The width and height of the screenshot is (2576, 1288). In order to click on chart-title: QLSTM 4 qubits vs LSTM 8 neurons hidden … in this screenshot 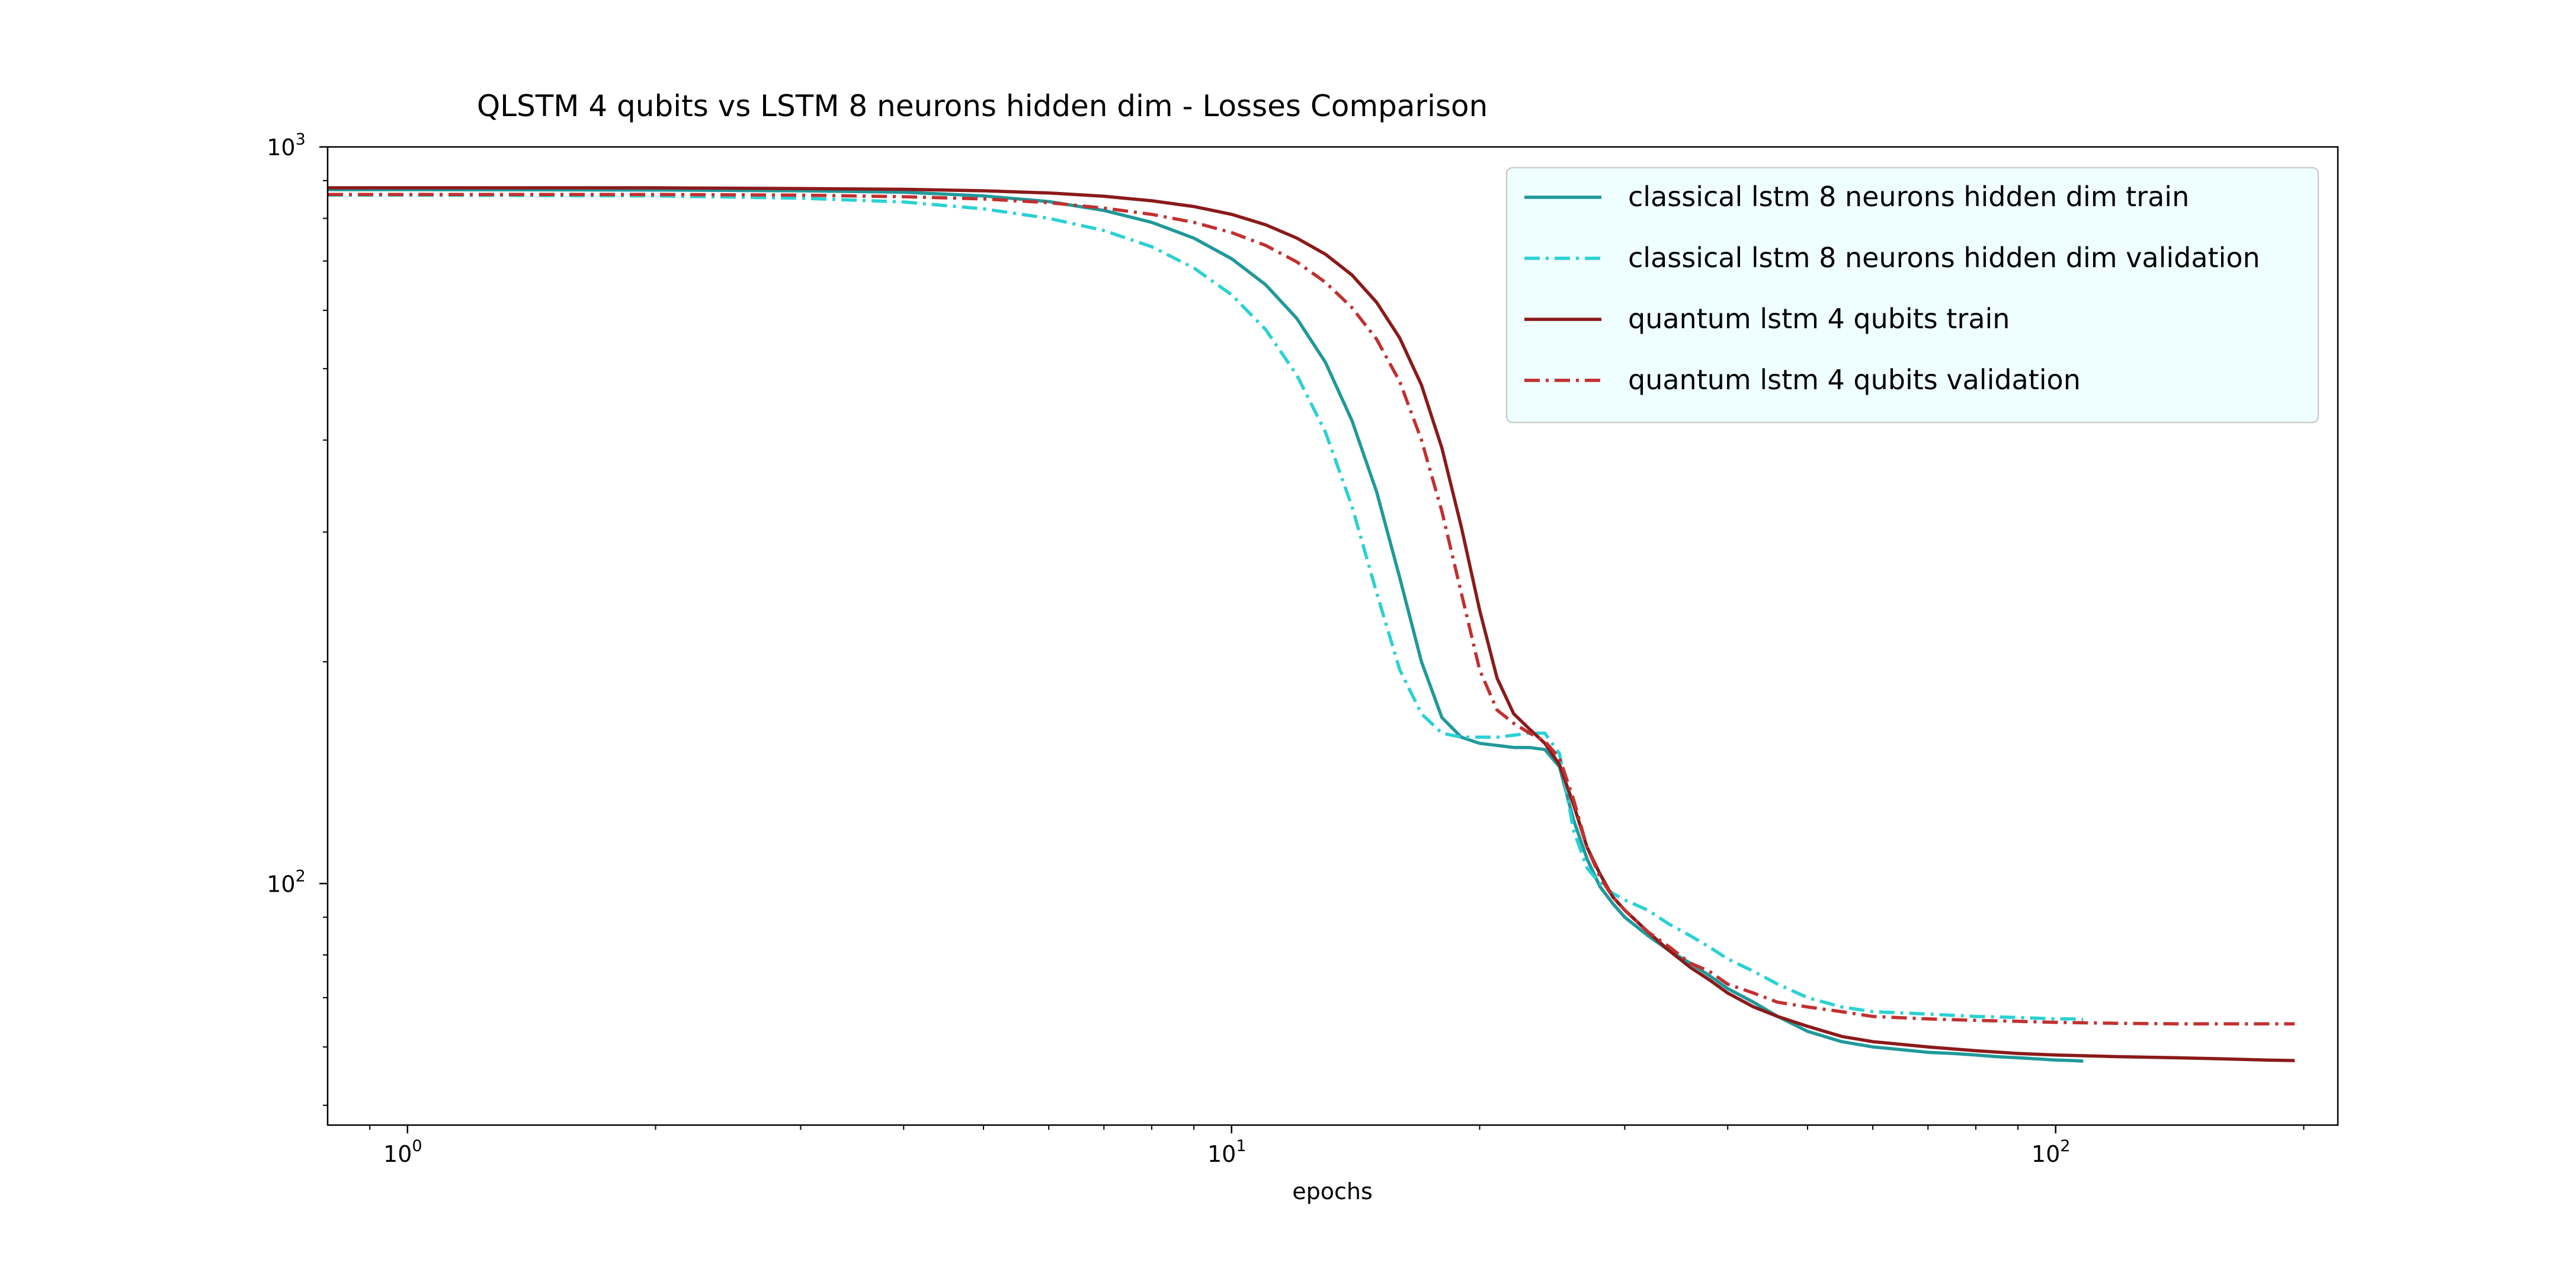, I will do `click(983, 106)`.